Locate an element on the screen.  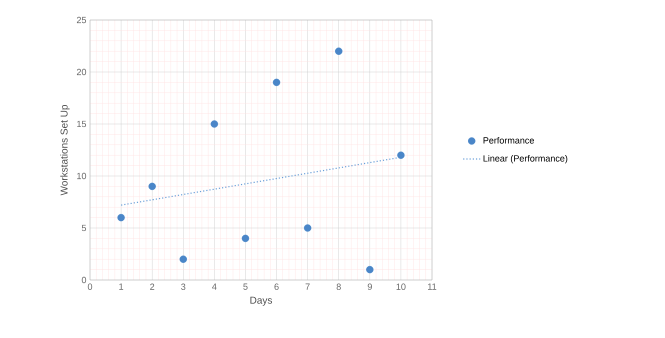
x-tick-label: 3 is located at coordinates (183, 287).